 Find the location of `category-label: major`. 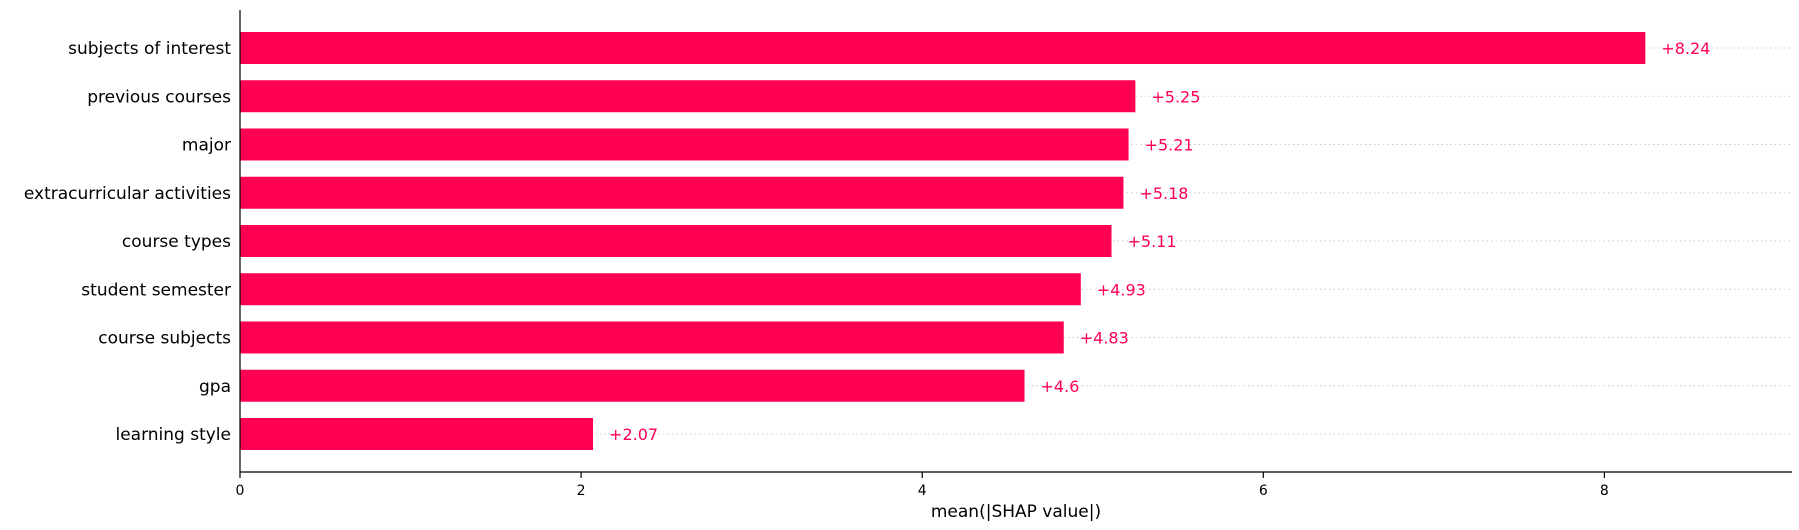

category-label: major is located at coordinates (206, 146).